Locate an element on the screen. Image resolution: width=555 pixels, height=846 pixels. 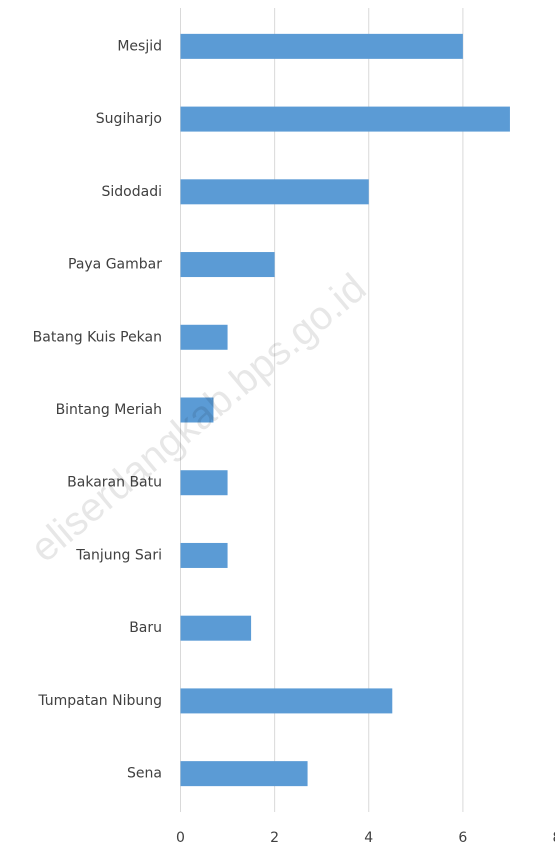
y-tick-label: Sena is located at coordinates (144, 774).